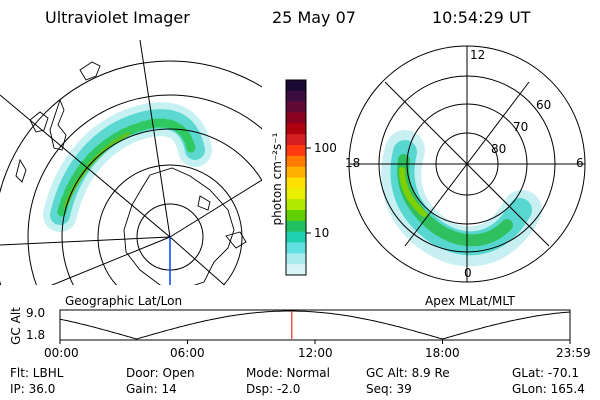 This screenshot has width=600, height=400. I want to click on gc-alt-info: GC Alt: 8.9 Re, so click(408, 373).